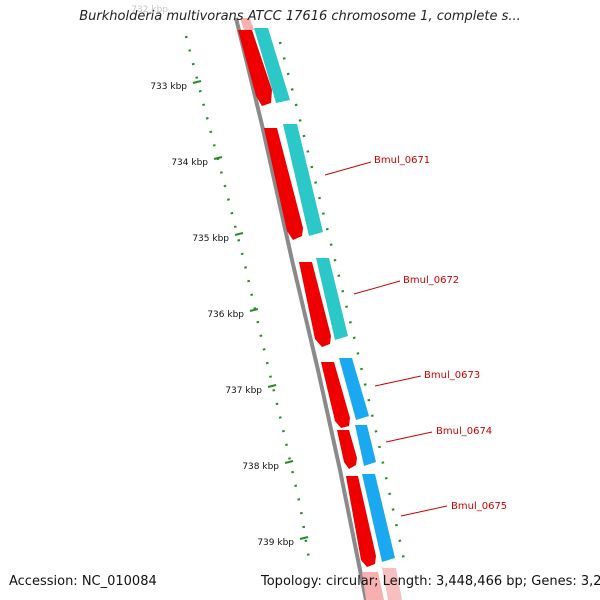 The width and height of the screenshot is (600, 600). I want to click on gene-label: Bmul_0673, so click(452, 375).